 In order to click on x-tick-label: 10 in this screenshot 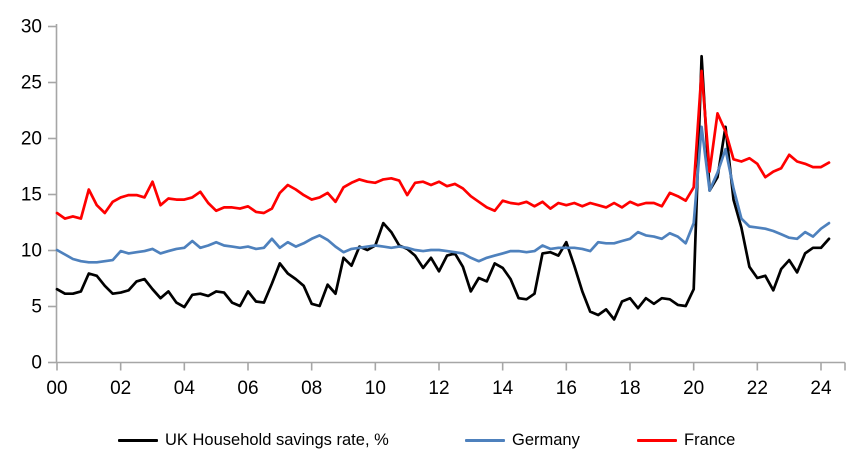, I will do `click(375, 388)`.